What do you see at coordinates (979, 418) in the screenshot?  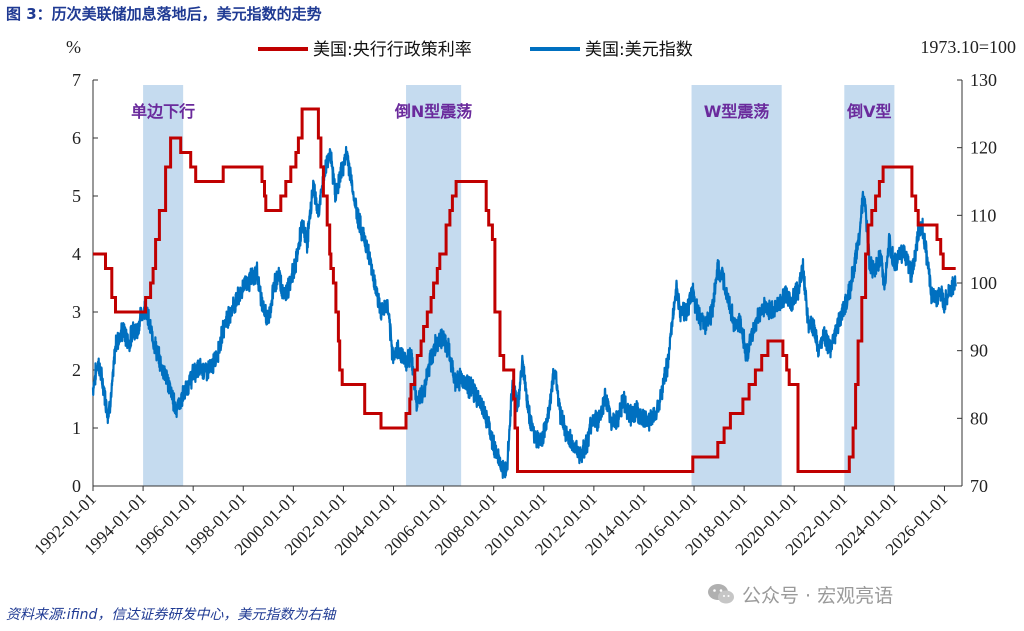 I see `right-tick-label: 80` at bounding box center [979, 418].